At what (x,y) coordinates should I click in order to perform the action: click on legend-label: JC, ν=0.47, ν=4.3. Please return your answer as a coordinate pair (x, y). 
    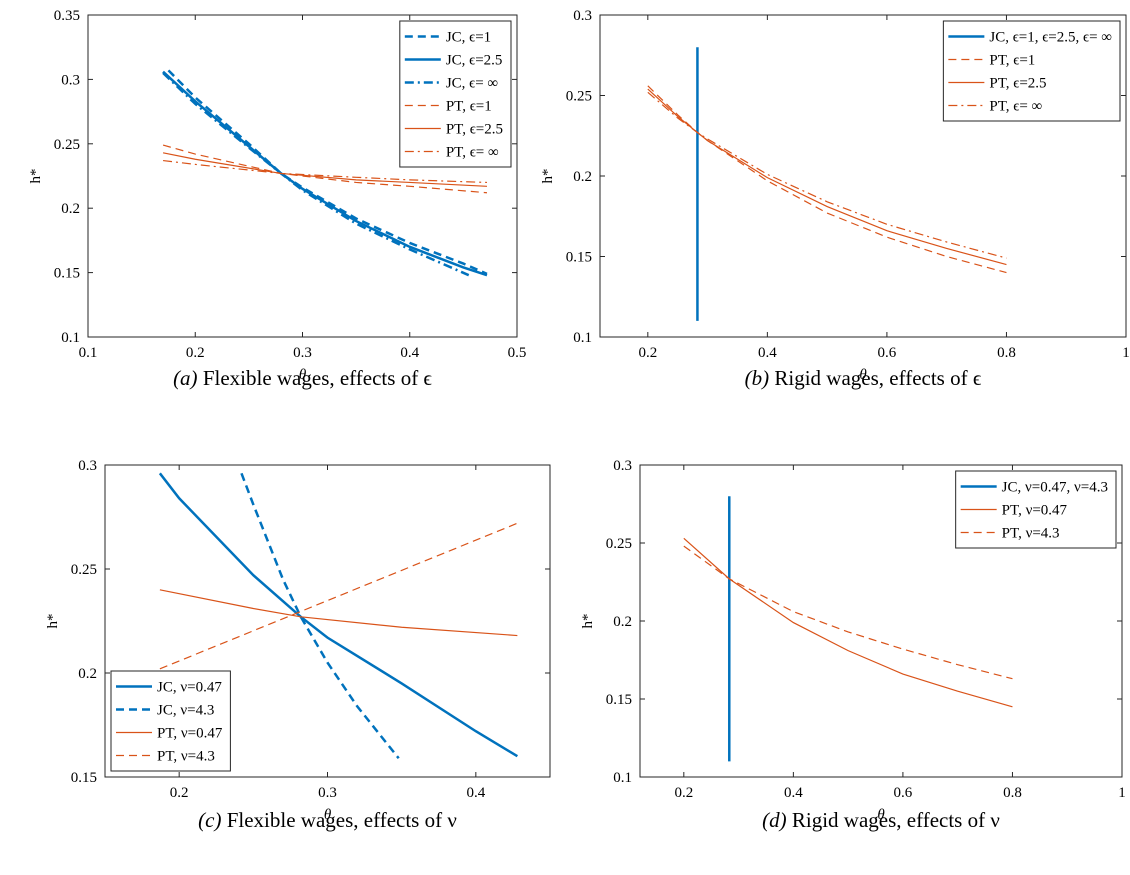
    Looking at the image, I should click on (1055, 488).